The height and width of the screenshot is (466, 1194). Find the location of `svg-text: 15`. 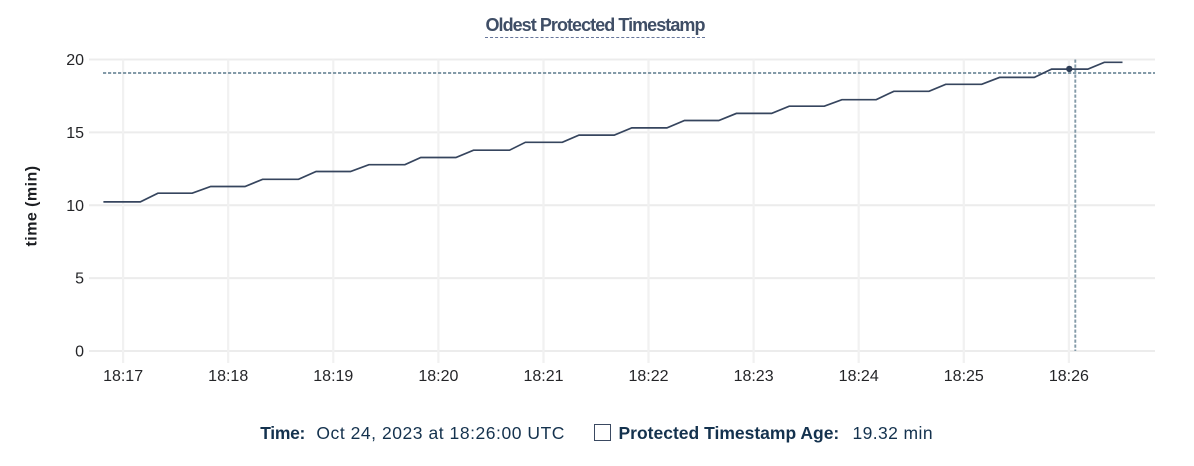

svg-text: 15 is located at coordinates (75, 133).